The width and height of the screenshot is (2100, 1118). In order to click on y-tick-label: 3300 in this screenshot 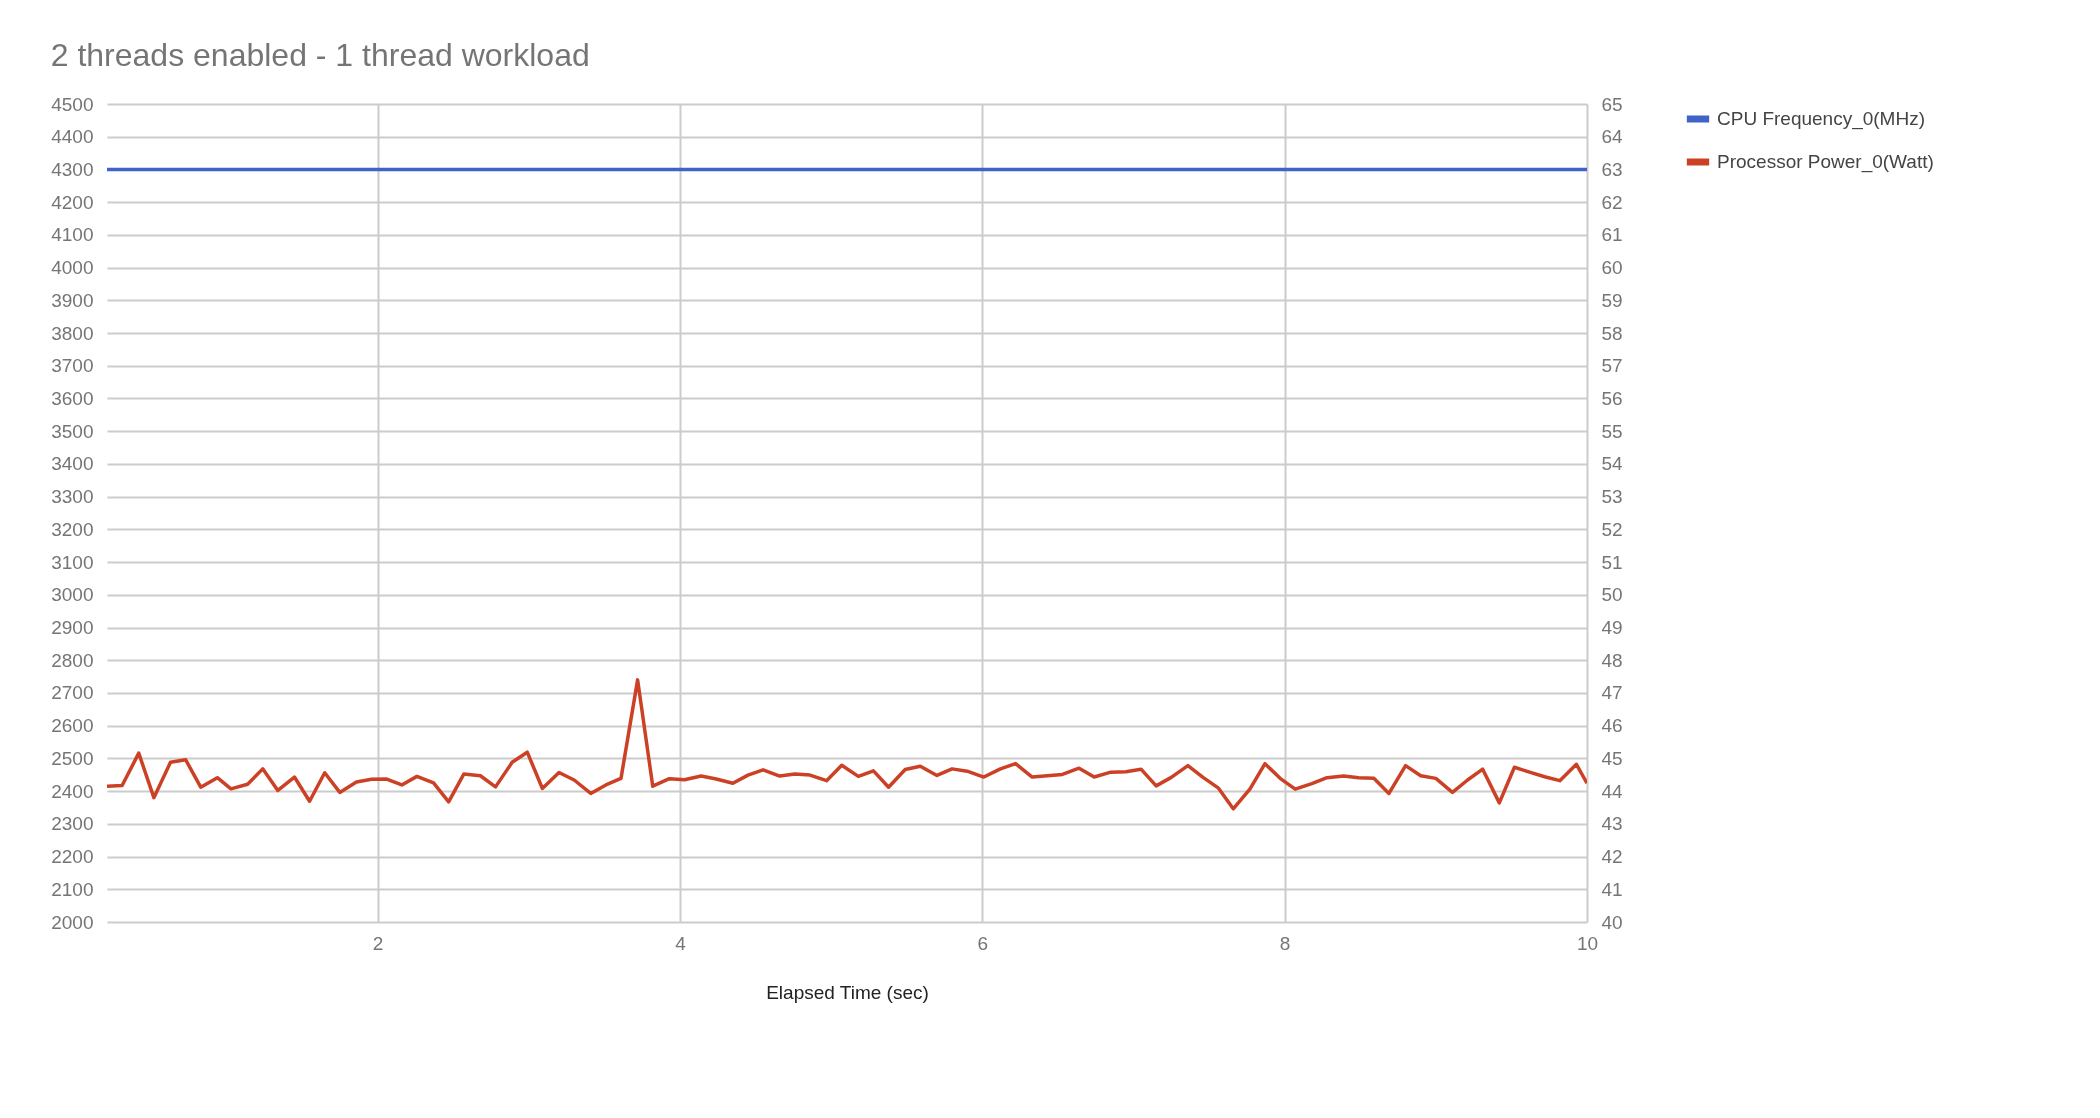, I will do `click(72, 497)`.